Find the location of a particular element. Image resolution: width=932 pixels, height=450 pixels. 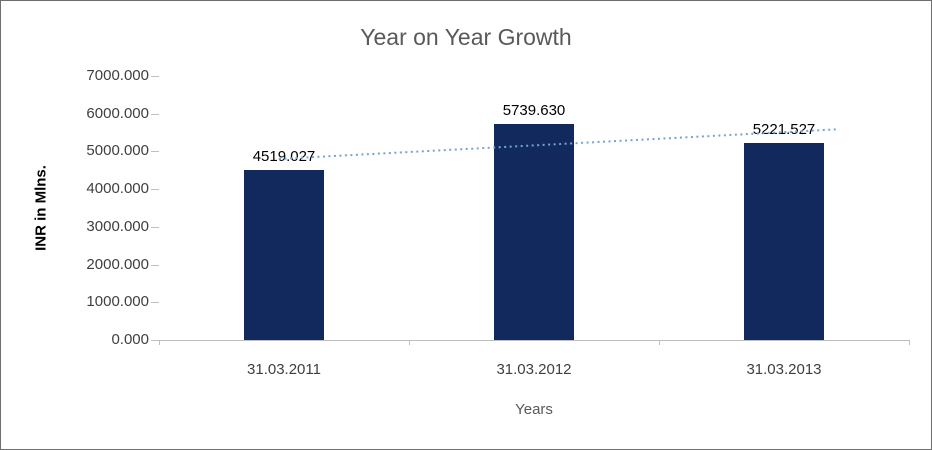

x-tick-label: 31.03.2013 is located at coordinates (784, 369).